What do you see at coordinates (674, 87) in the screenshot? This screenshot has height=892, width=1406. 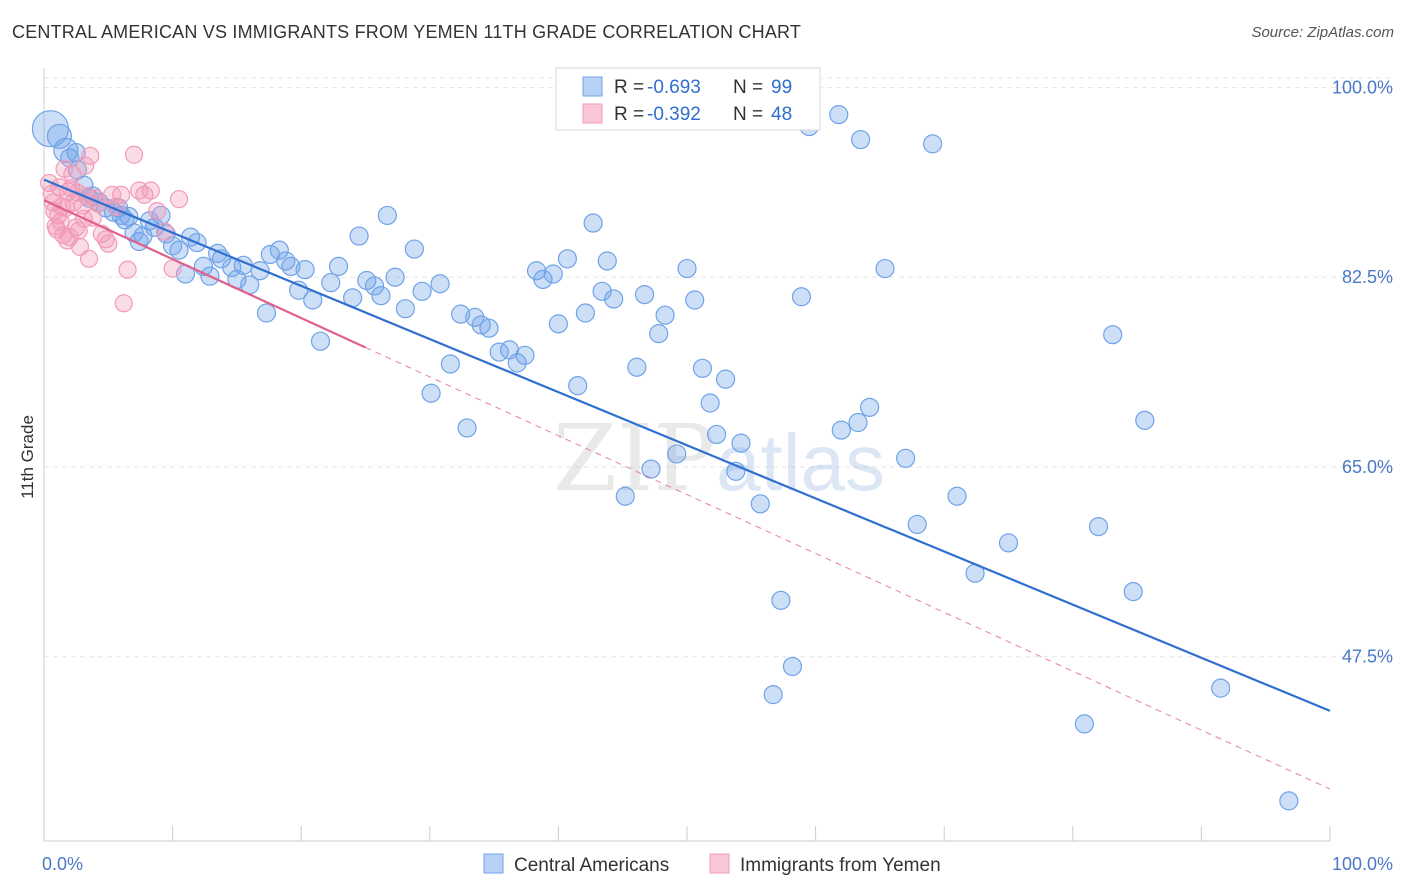 I see `stats-r-value-1: -0.693` at bounding box center [674, 87].